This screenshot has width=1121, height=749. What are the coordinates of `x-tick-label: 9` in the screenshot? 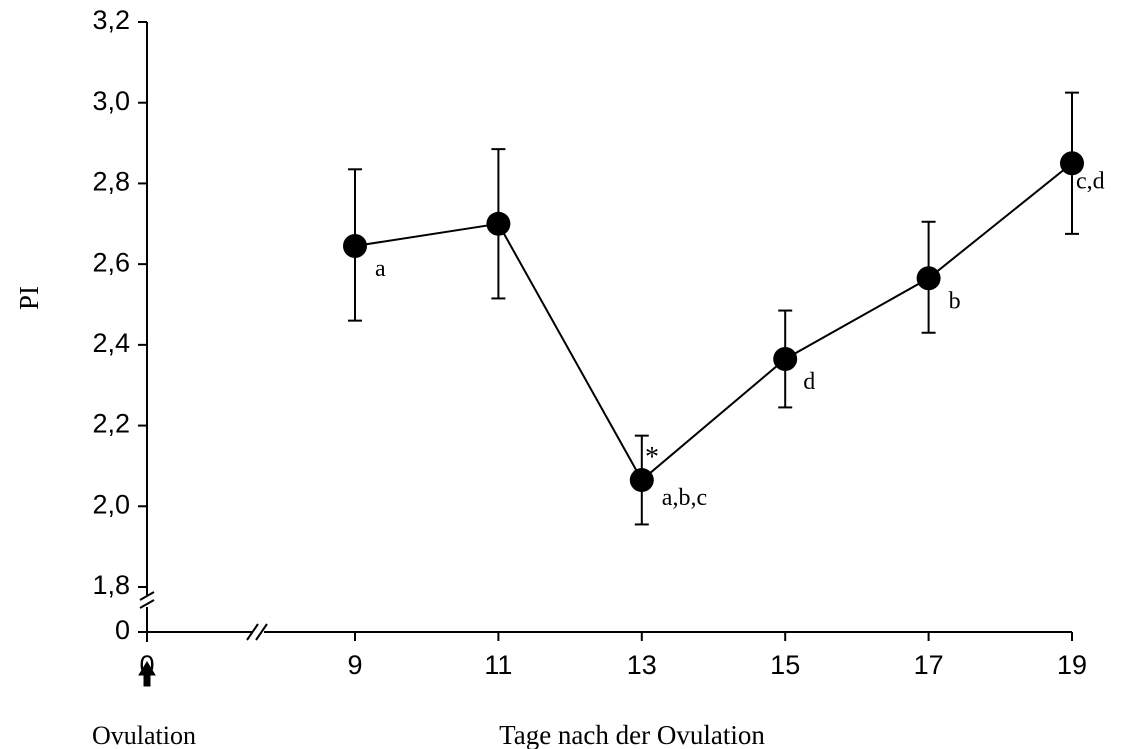 It's located at (354, 665).